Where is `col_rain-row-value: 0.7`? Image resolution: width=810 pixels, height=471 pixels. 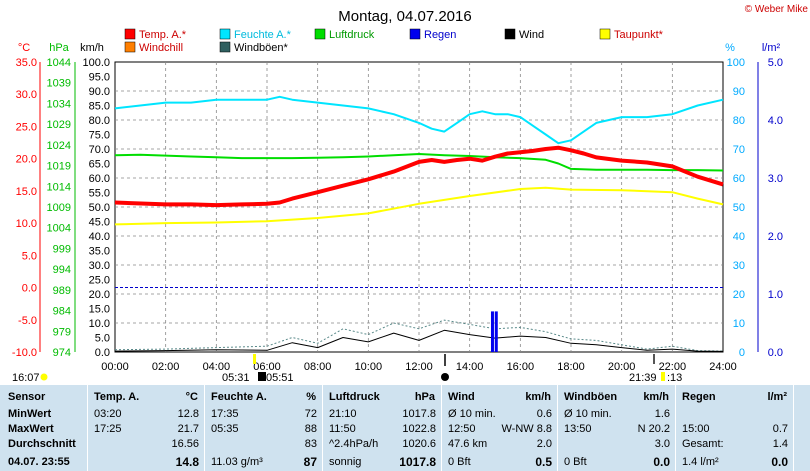
col_rain-row-value: 0.7 is located at coordinates (780, 429).